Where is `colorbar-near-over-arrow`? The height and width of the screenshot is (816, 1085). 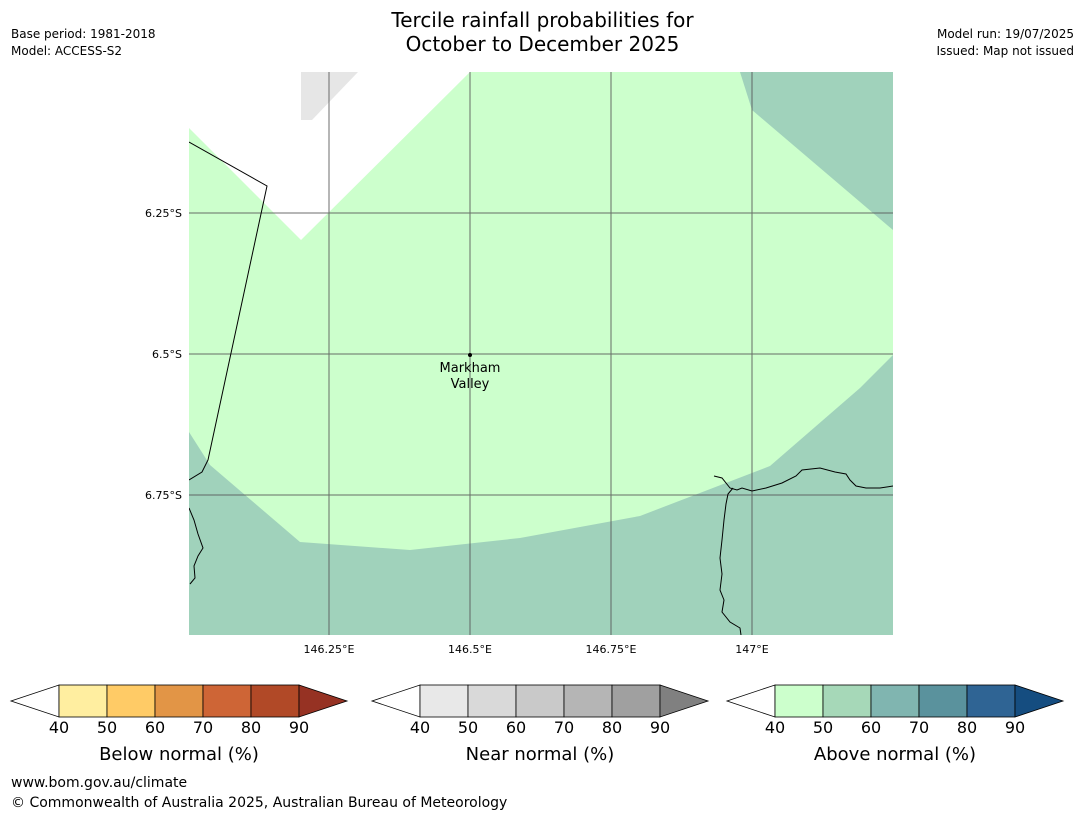
colorbar-near-over-arrow is located at coordinates (684, 701).